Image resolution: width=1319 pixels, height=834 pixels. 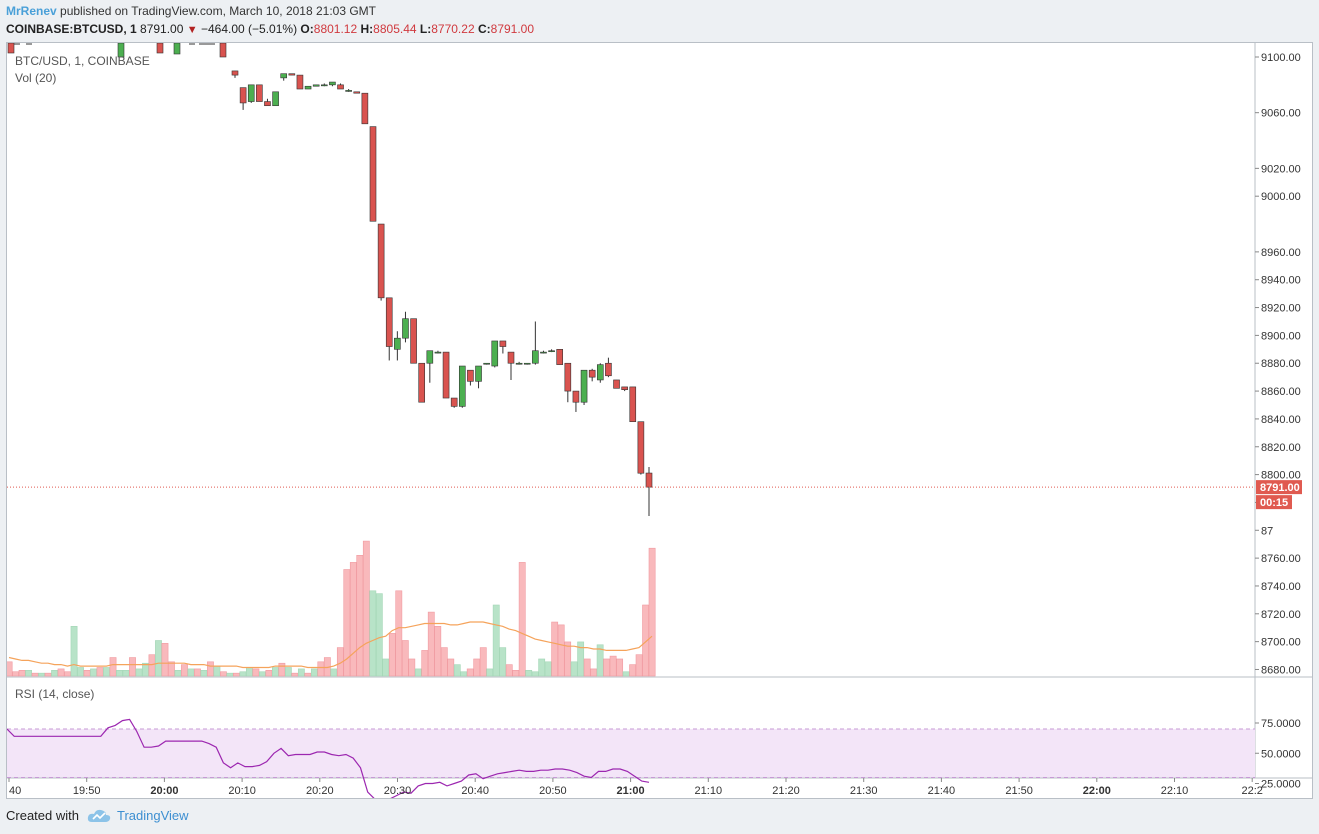 I want to click on last-price-tag, so click(x=1279, y=487).